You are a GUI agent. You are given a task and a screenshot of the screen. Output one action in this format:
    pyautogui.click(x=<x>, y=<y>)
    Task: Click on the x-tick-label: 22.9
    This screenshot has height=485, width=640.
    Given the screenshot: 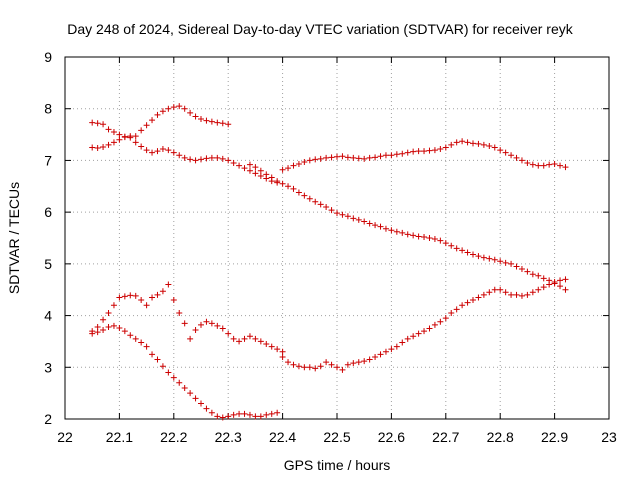 What is the action you would take?
    pyautogui.click(x=554, y=437)
    